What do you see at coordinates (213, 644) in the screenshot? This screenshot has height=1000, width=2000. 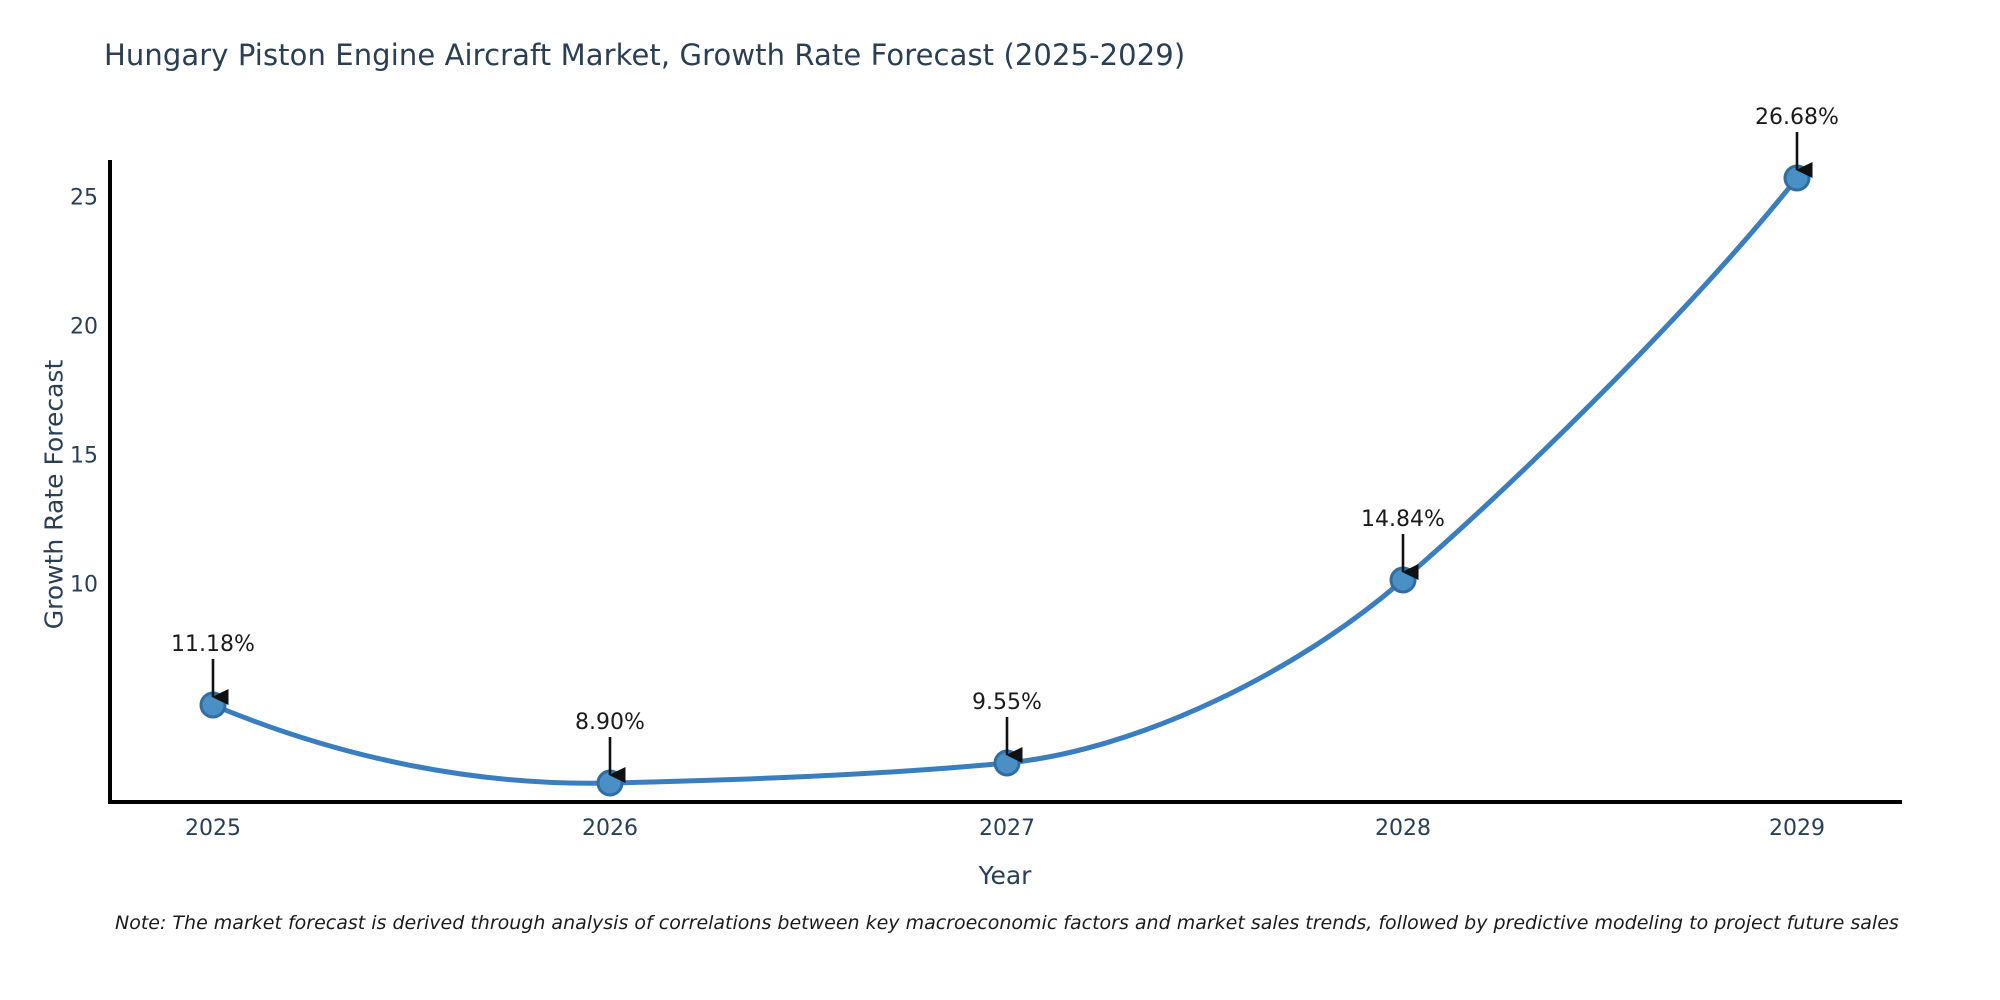 I see `data-label-2025: 11.18%` at bounding box center [213, 644].